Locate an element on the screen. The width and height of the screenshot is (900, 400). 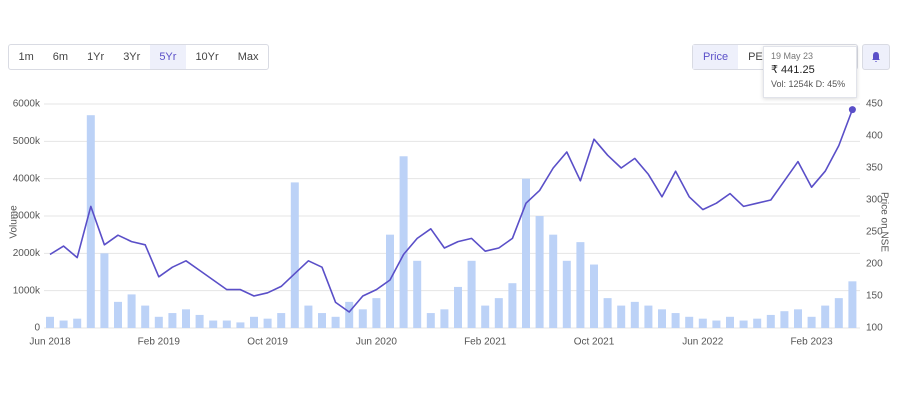
bell-icon is located at coordinates (876, 57).